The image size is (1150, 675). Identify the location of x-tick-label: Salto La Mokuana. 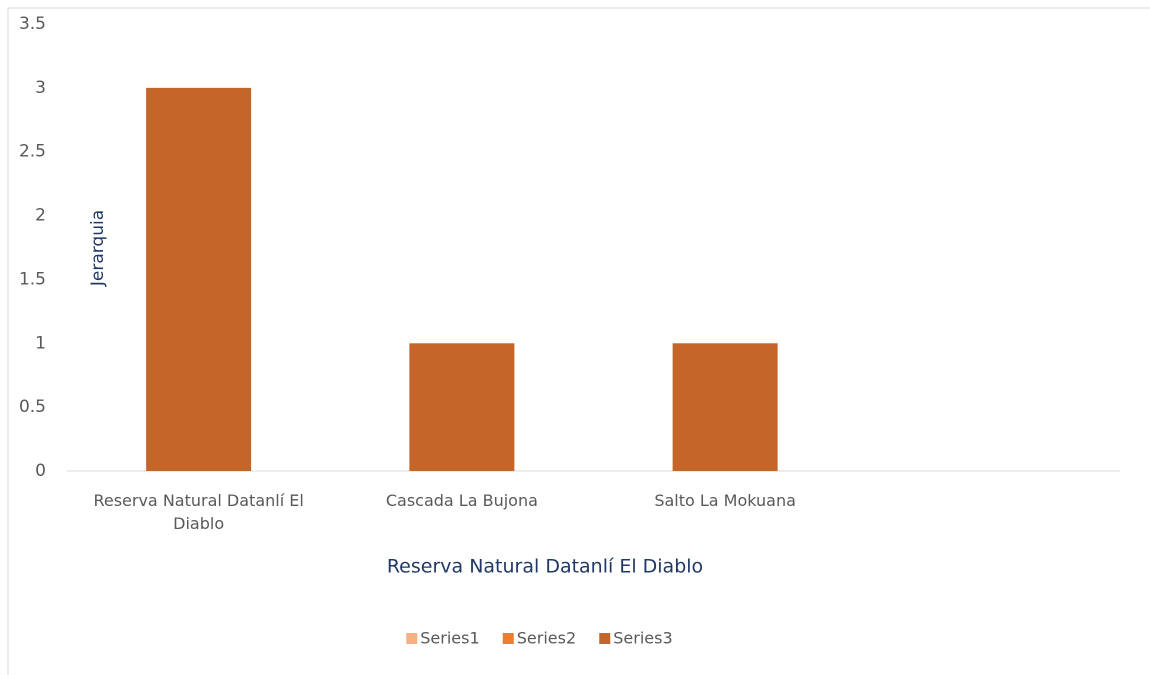
(725, 500).